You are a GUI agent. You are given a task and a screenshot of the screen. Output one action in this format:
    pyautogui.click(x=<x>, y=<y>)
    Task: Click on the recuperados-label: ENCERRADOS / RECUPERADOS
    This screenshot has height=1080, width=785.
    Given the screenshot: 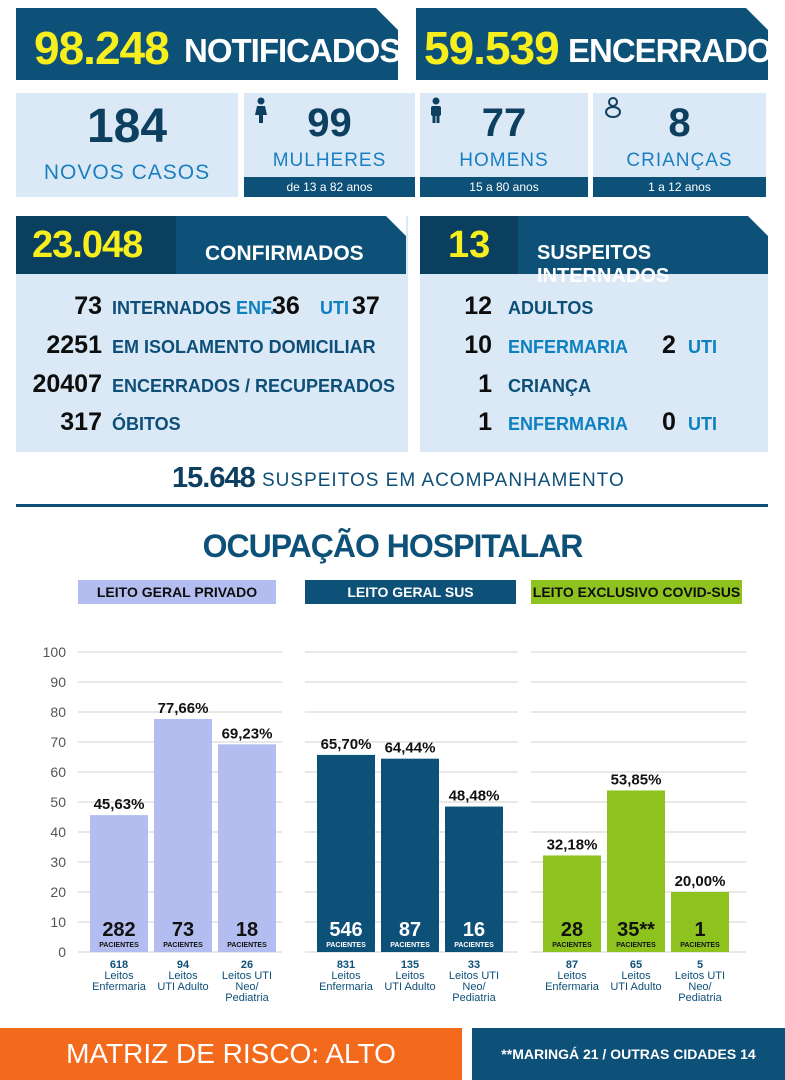 What is the action you would take?
    pyautogui.click(x=254, y=386)
    